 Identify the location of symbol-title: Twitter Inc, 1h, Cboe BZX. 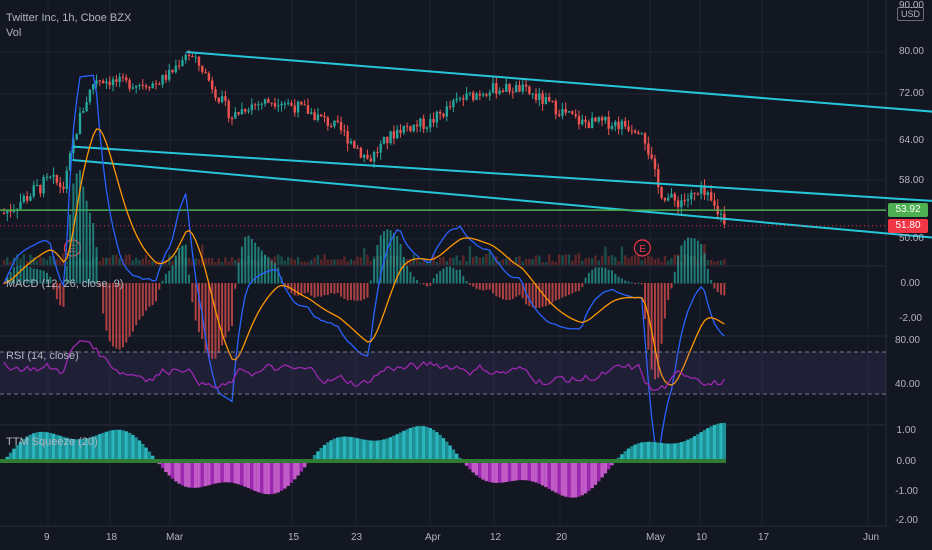
(69, 18).